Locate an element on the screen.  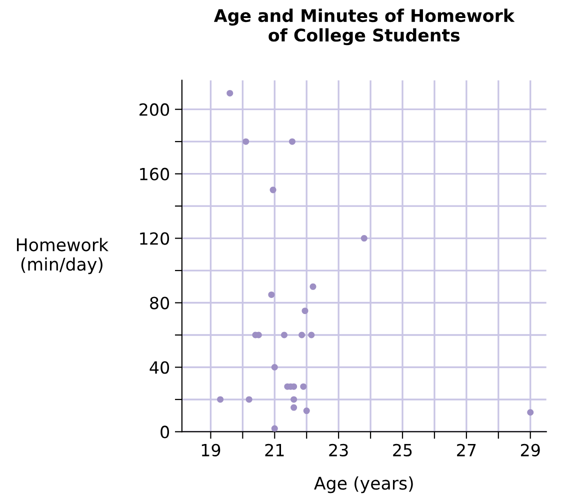
x-tick-label: 21 is located at coordinates (274, 450).